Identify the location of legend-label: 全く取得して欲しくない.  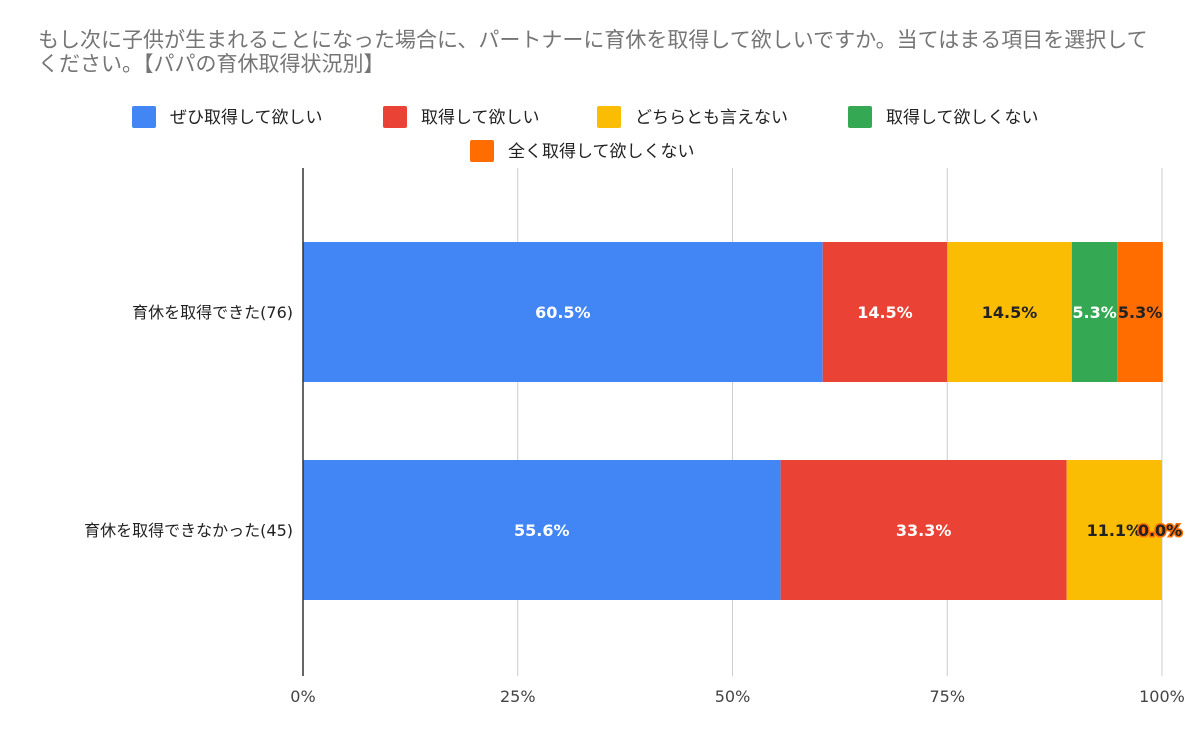
(601, 152).